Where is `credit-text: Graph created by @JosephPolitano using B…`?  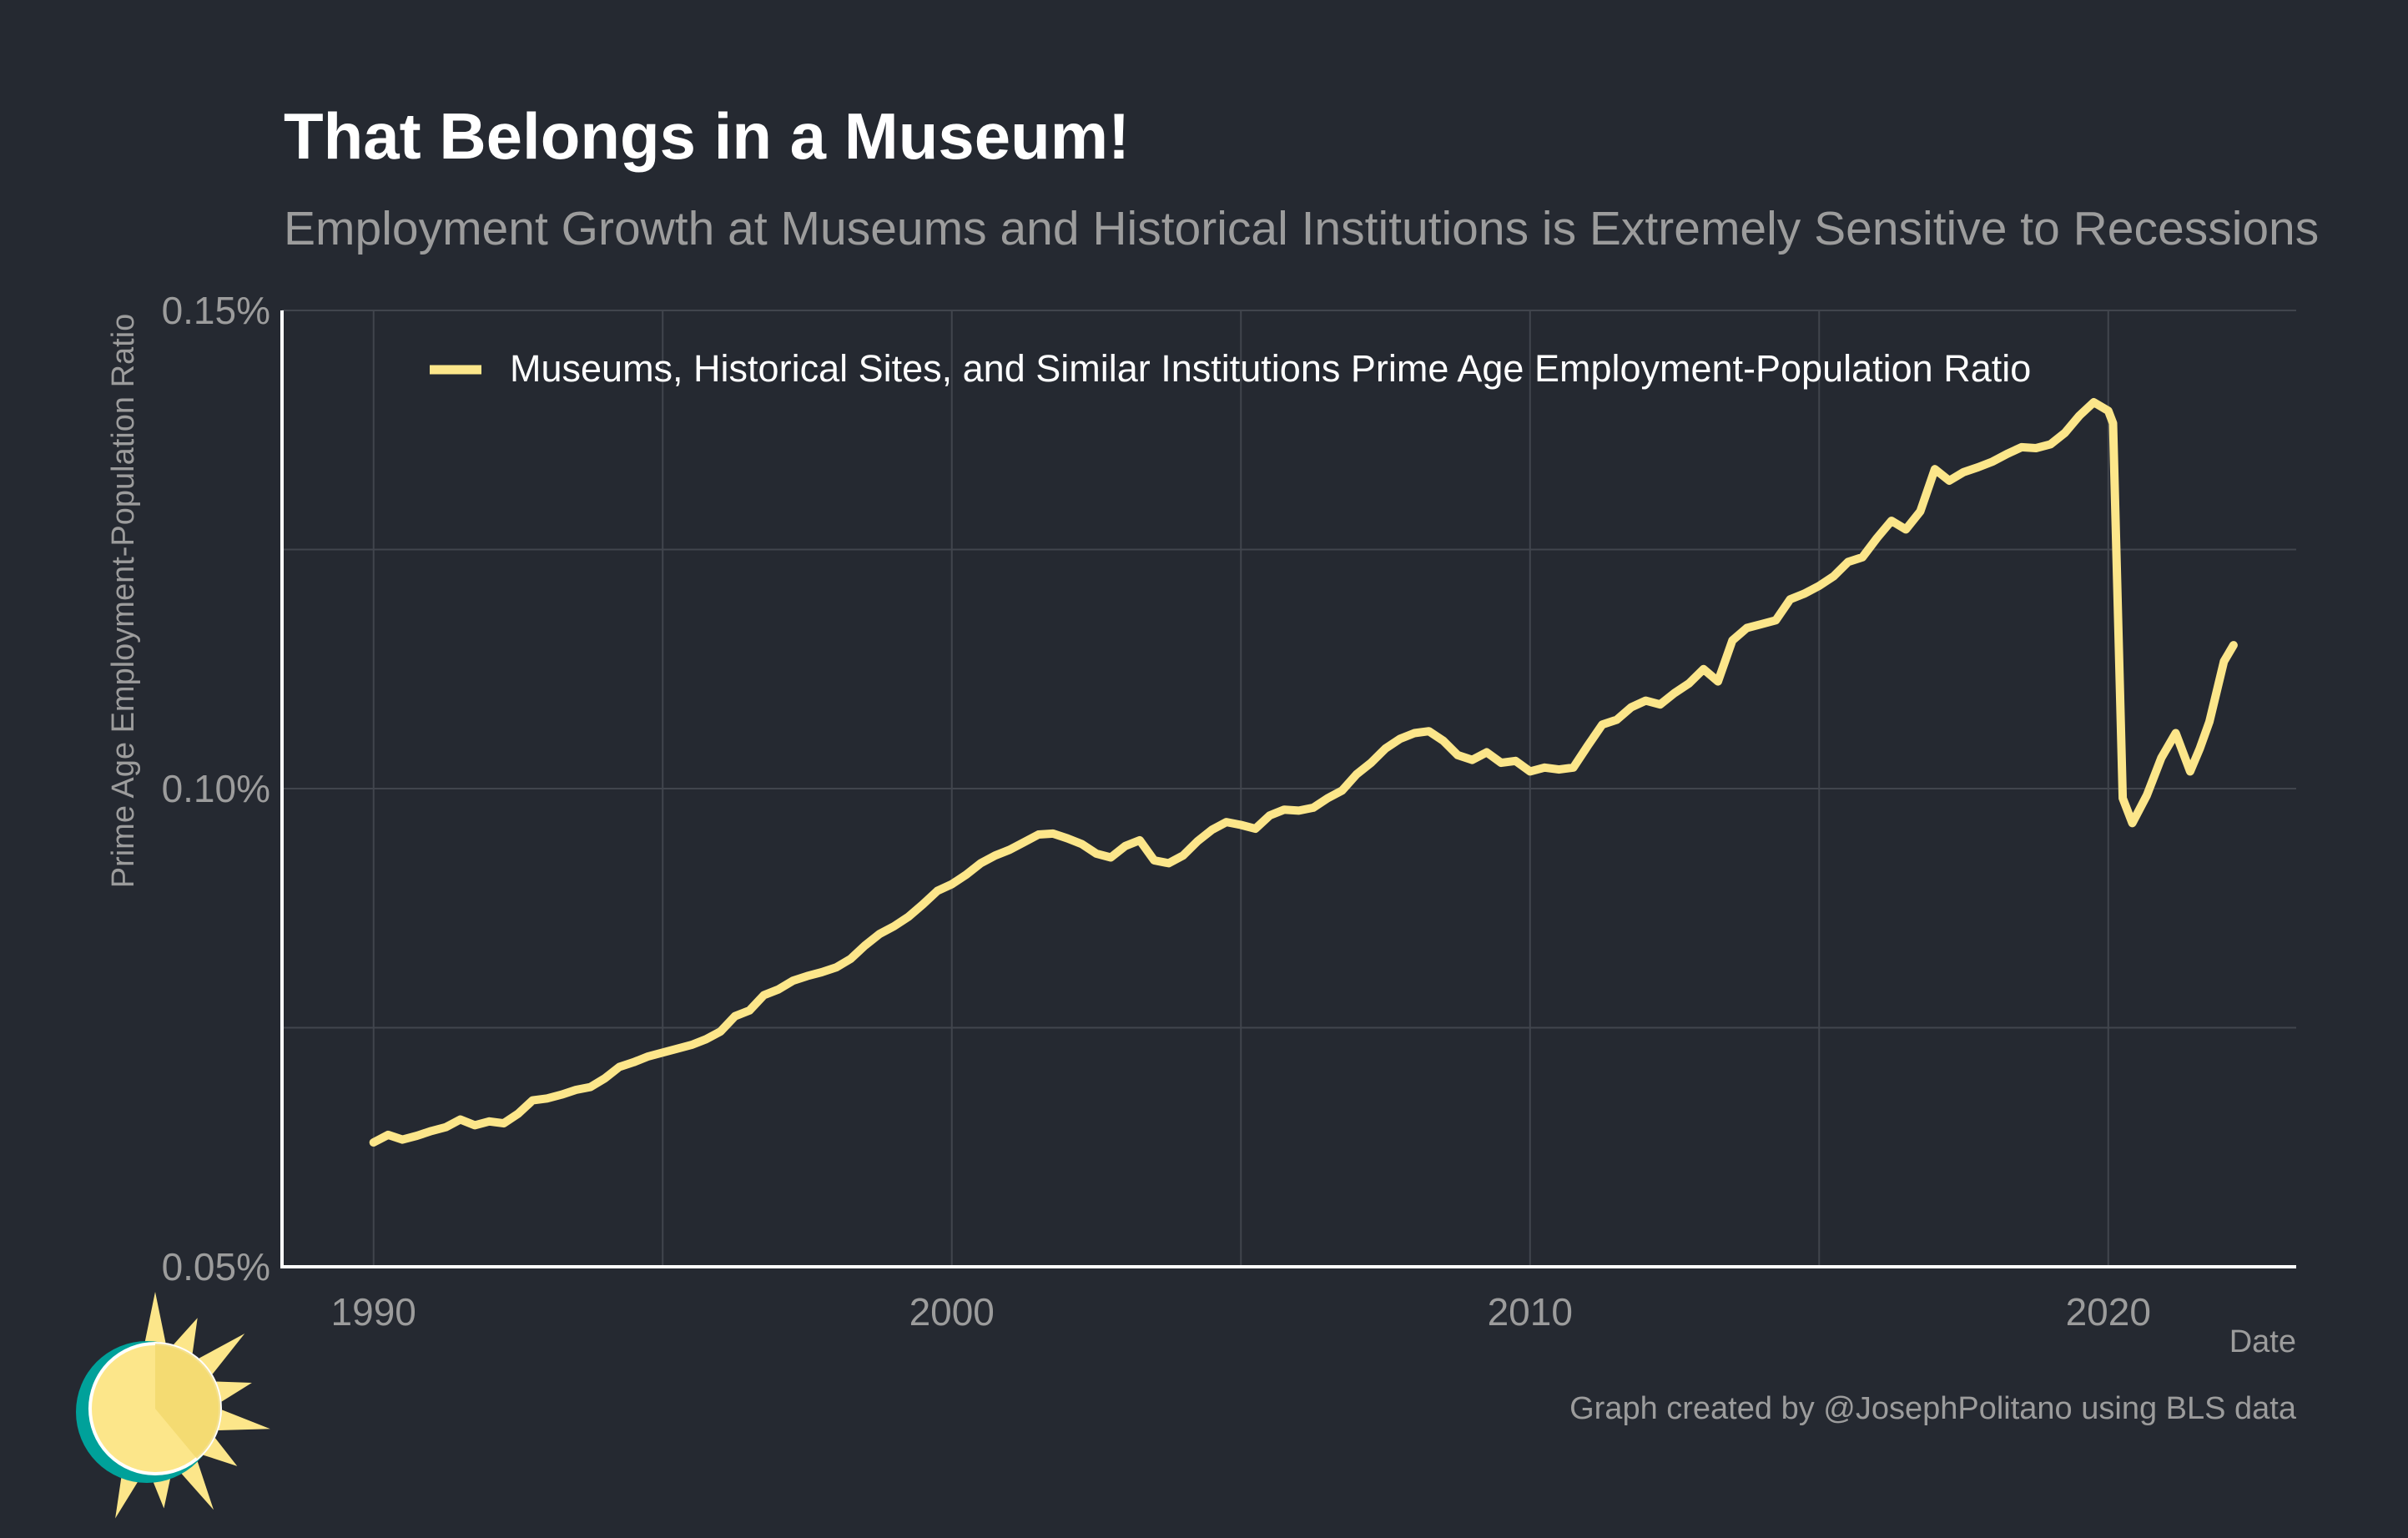 credit-text: Graph created by @JosephPolitano using B… is located at coordinates (1933, 1408).